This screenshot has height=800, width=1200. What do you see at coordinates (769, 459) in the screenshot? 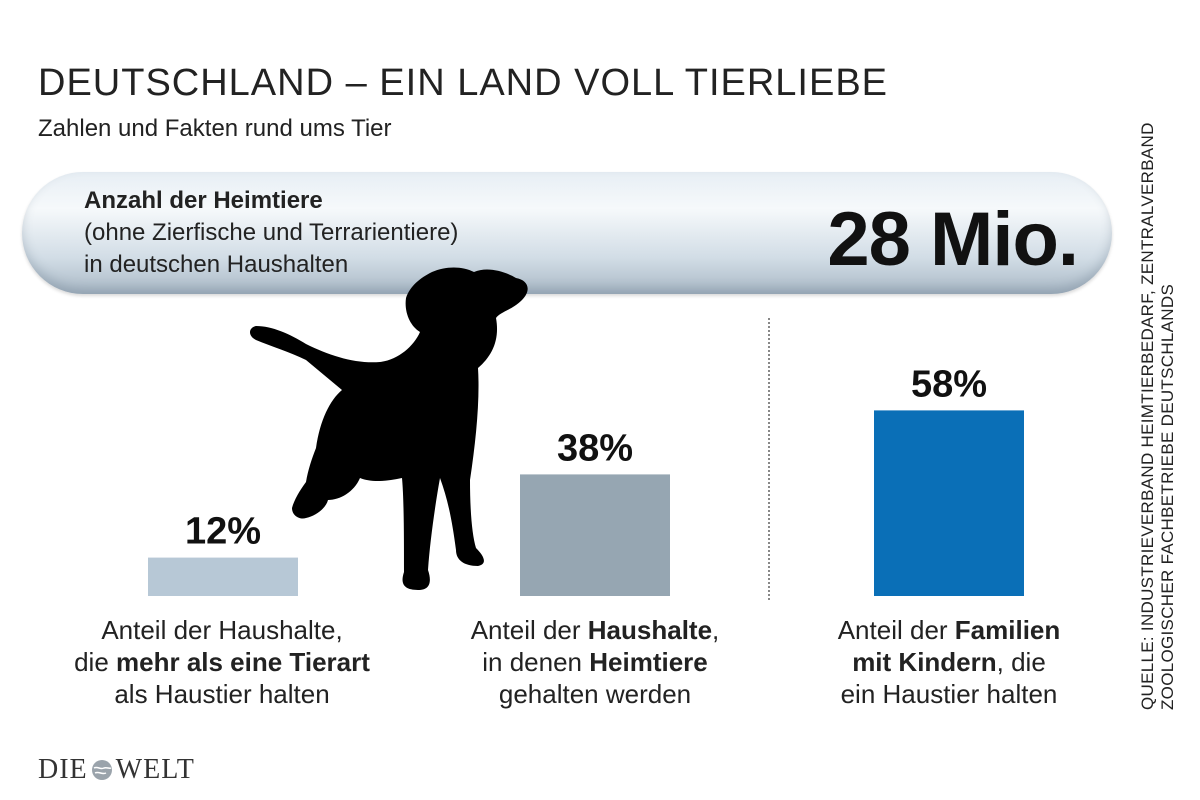
I see `section-divider` at bounding box center [769, 459].